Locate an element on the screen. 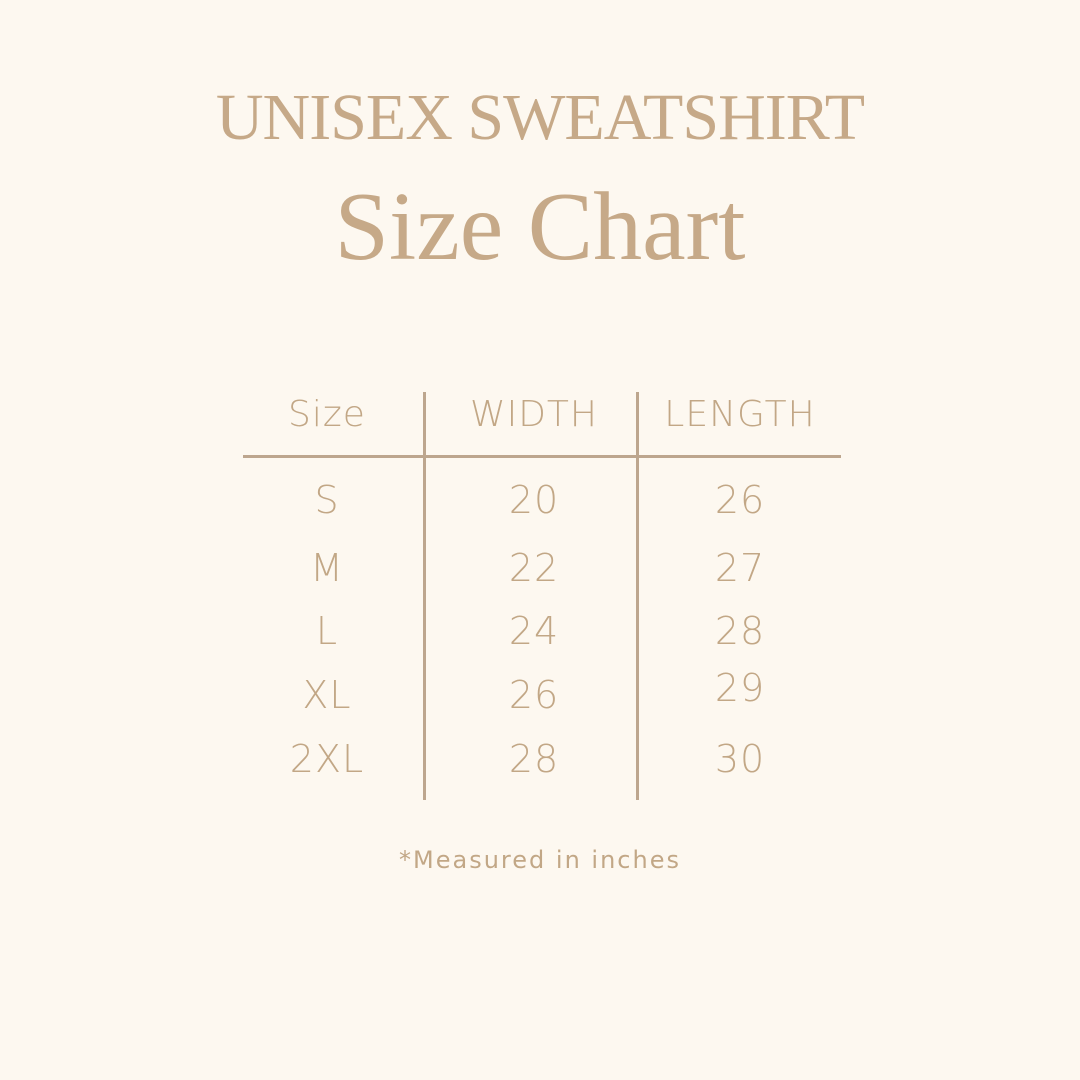 Image resolution: width=1080 pixels, height=1080 pixels. cell-length: 29 is located at coordinates (740, 688).